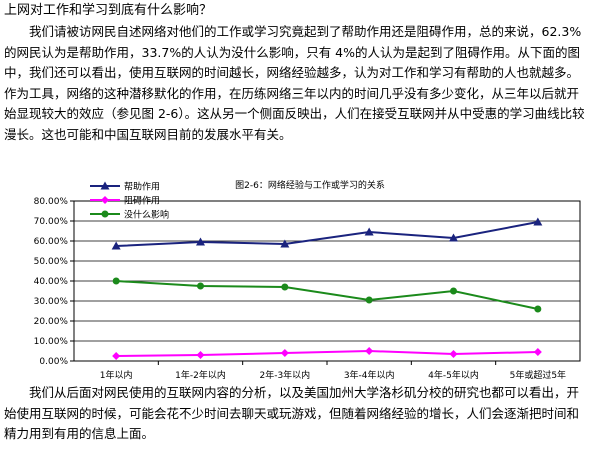 The image size is (595, 470). Describe the element at coordinates (51, 242) in the screenshot. I see `y-tick-label: 60.00%` at that location.